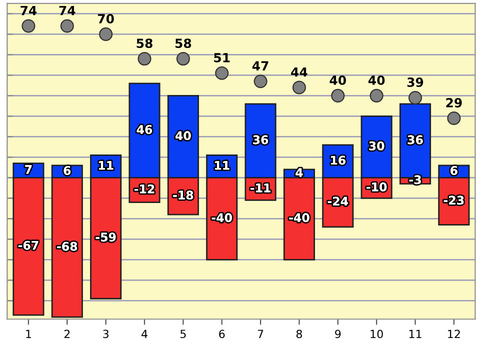 This screenshot has height=345, width=480. What do you see at coordinates (28, 245) in the screenshot?
I see `data-label: -67` at bounding box center [28, 245].